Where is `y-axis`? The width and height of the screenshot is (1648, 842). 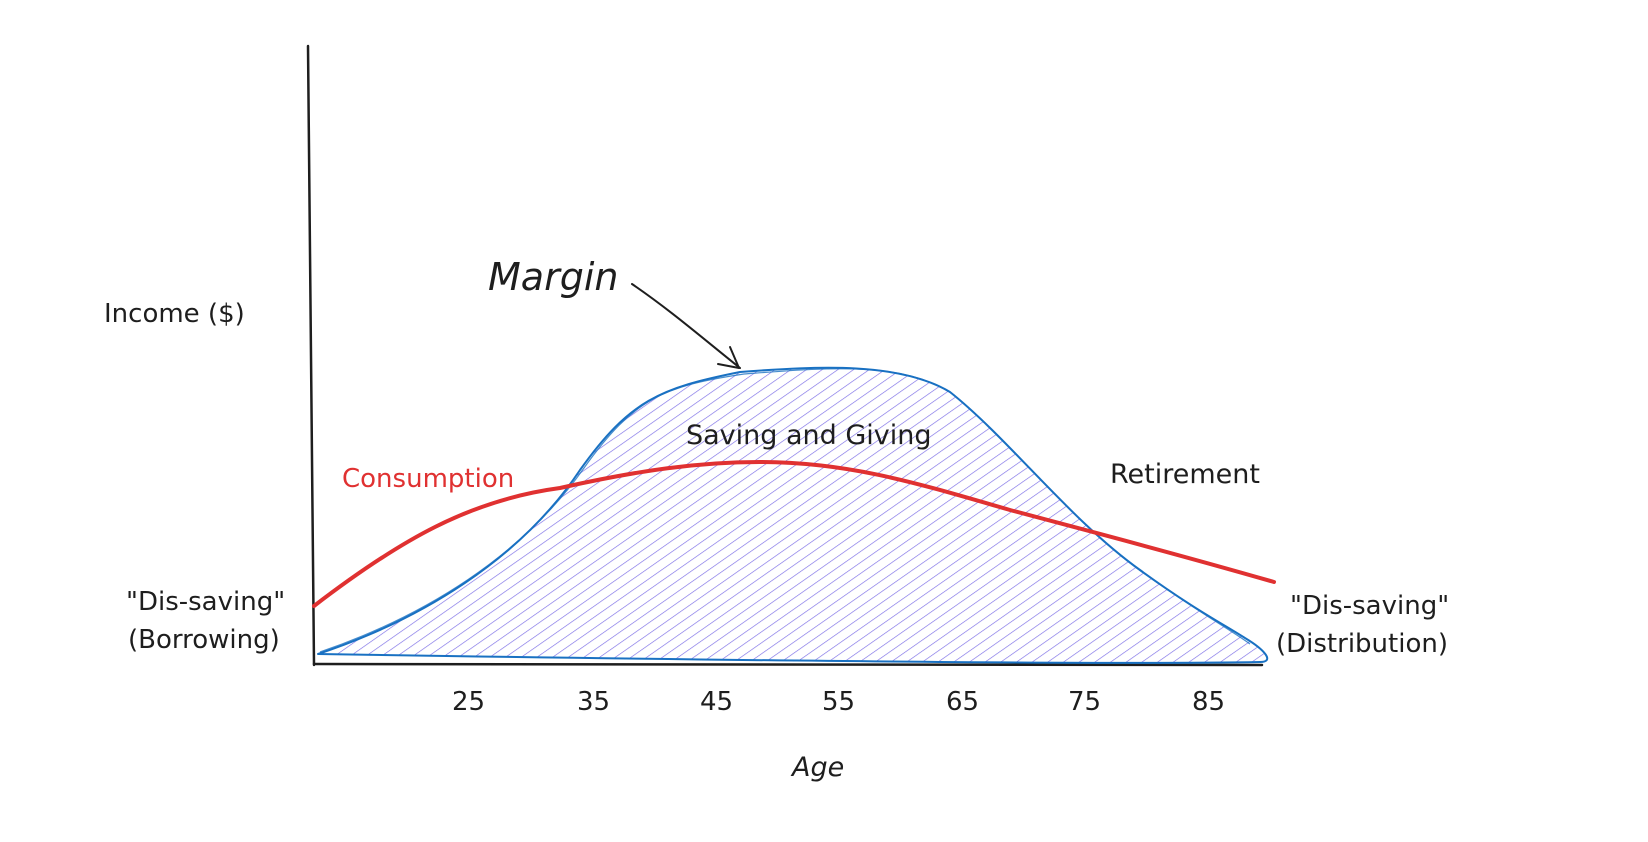
y-axis is located at coordinates (311, 355).